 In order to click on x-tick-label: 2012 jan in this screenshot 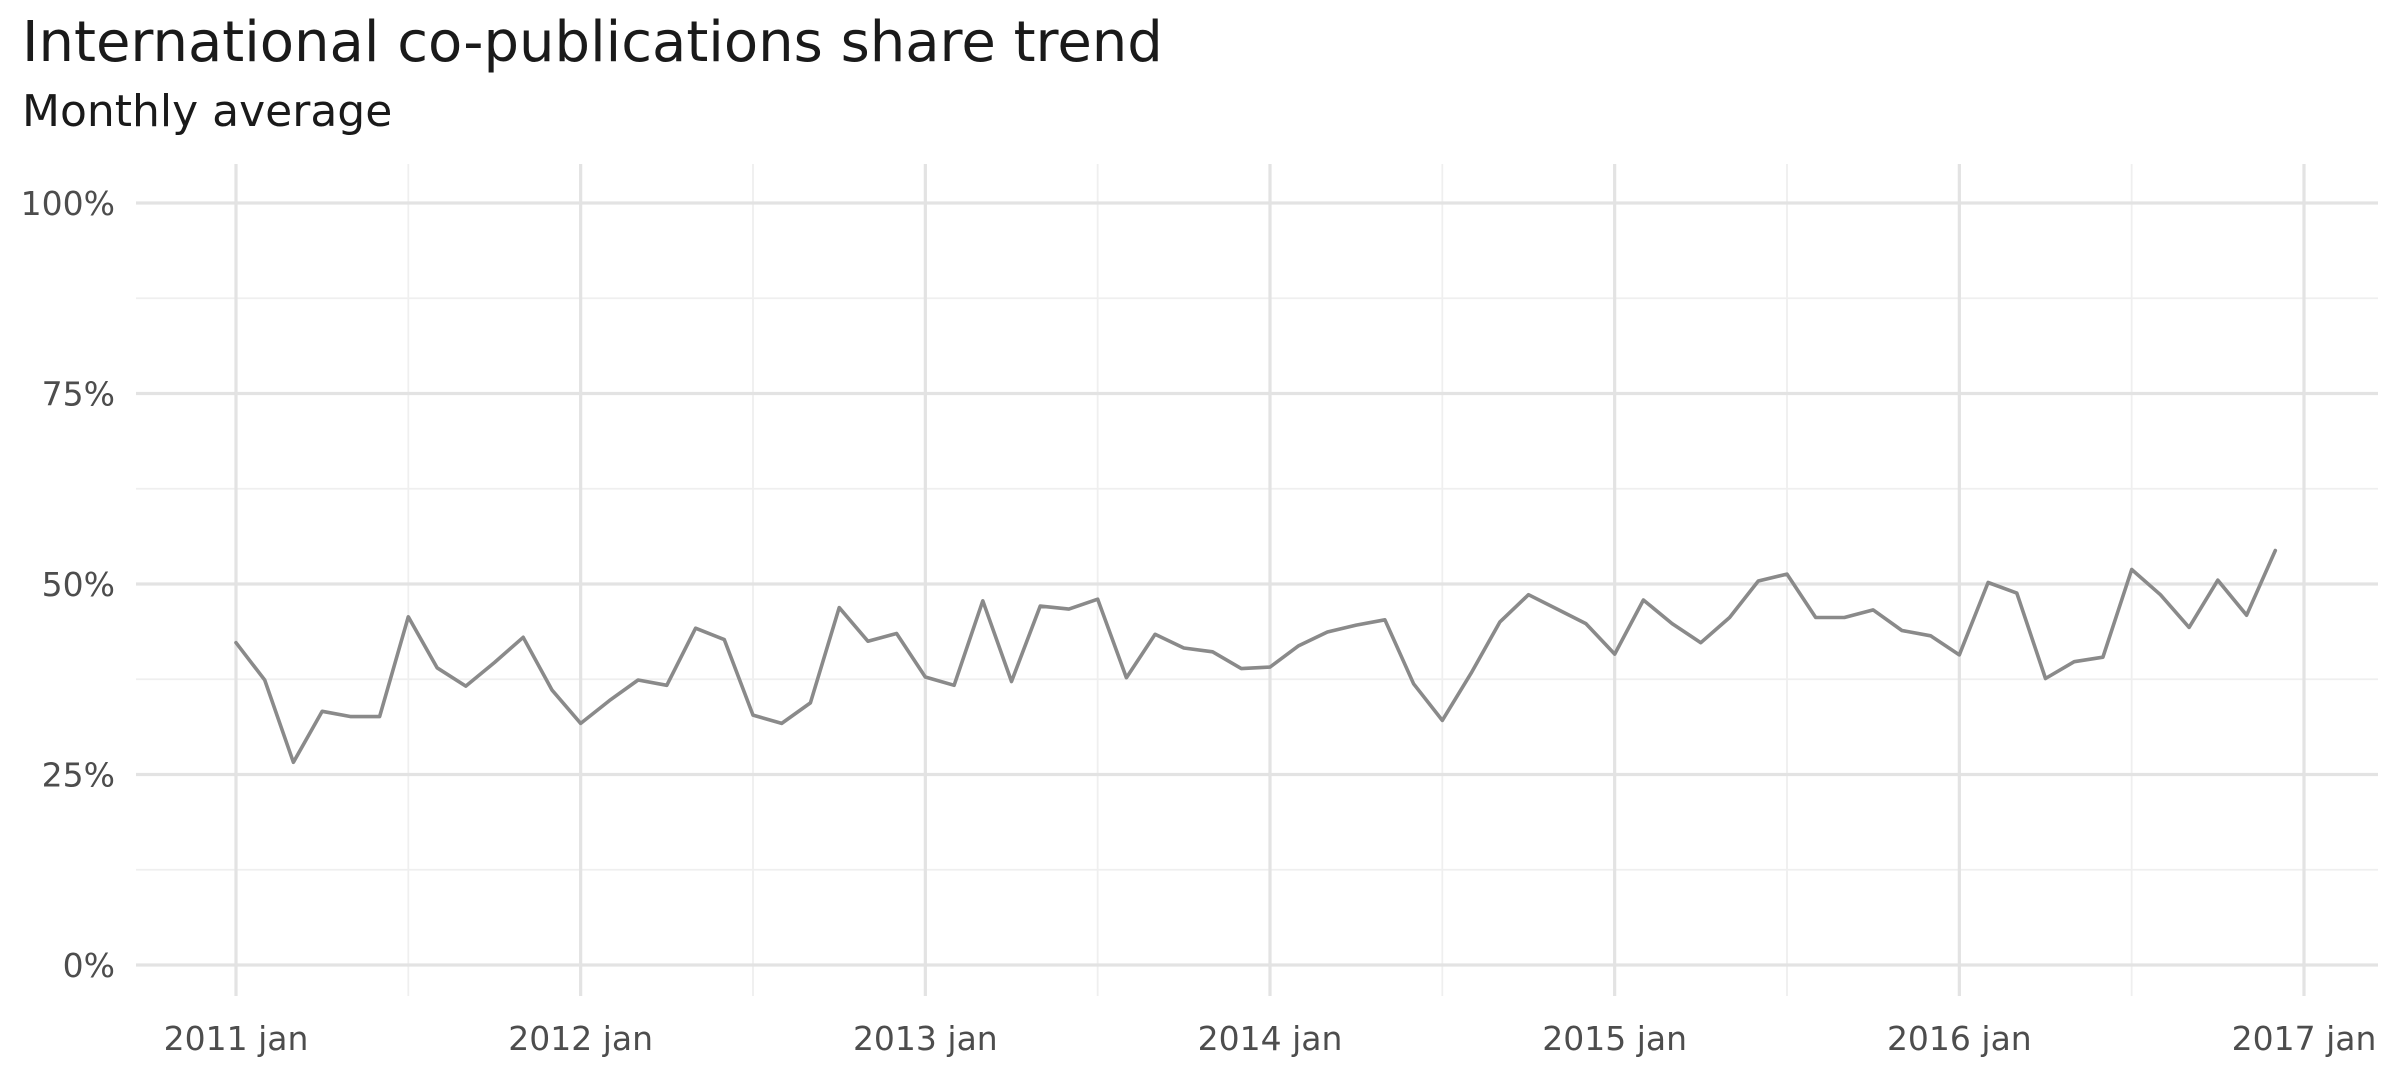, I will do `click(580, 1038)`.